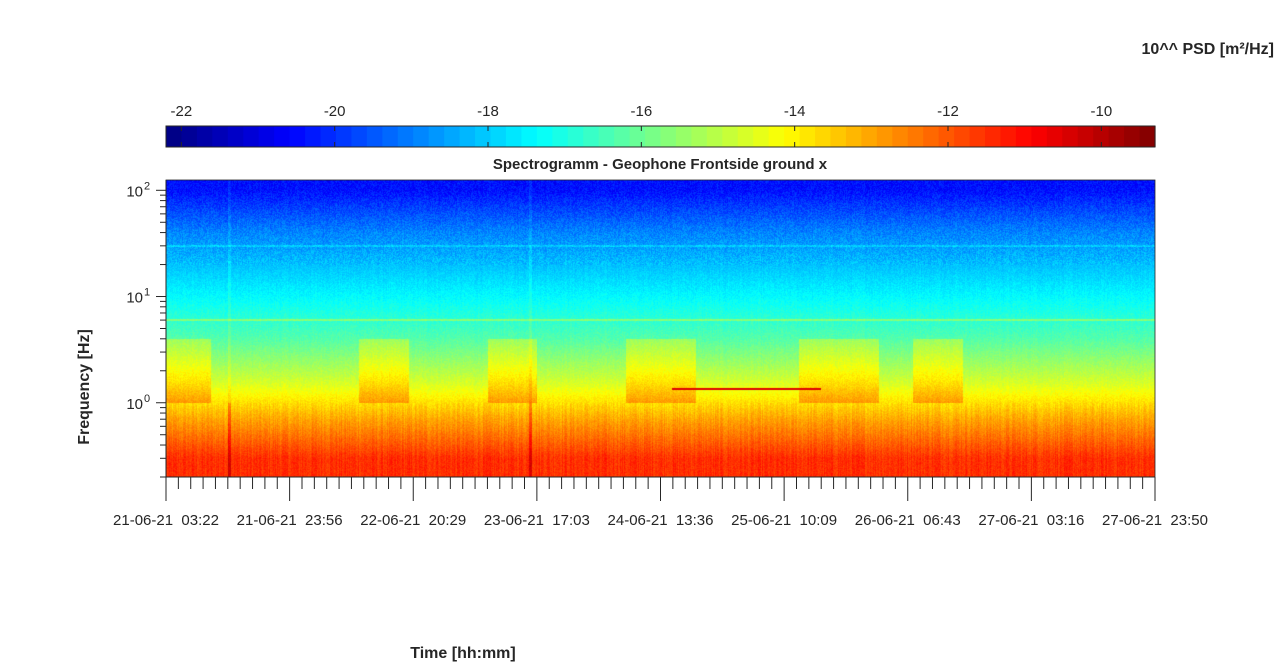 The image size is (1276, 663). What do you see at coordinates (181, 111) in the screenshot?
I see `colorbar-tick-label: -22` at bounding box center [181, 111].